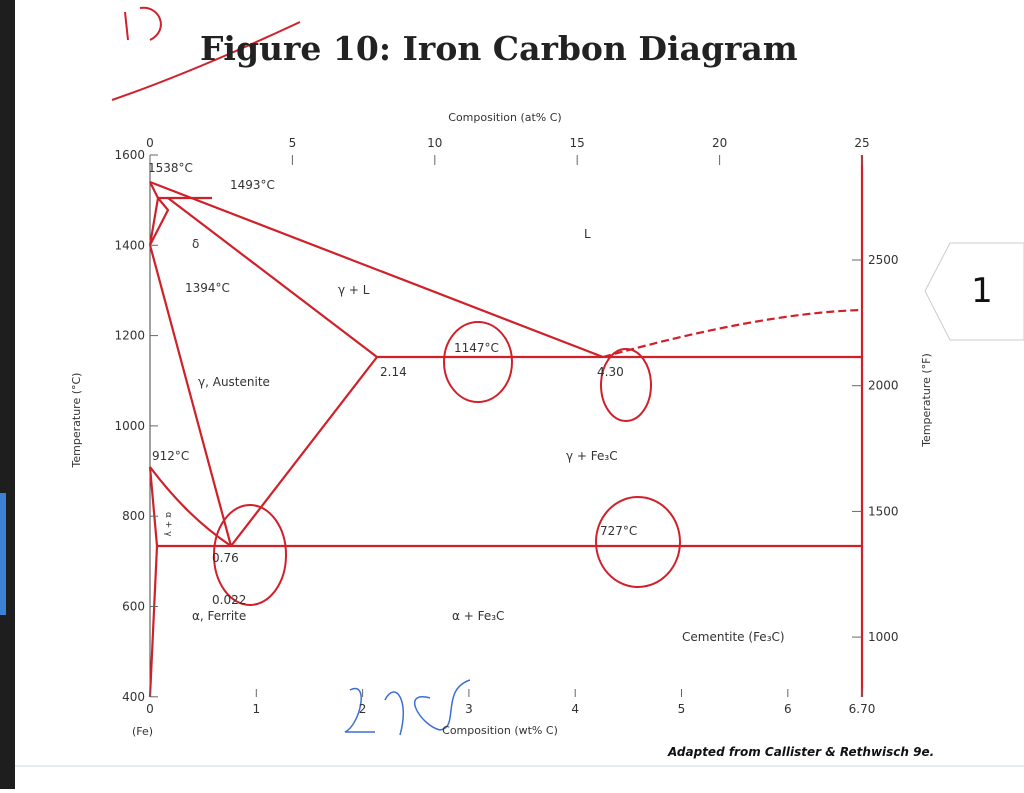 This screenshot has height=793, width=1024. What do you see at coordinates (469, 709) in the screenshot?
I see `tick-label: 3` at bounding box center [469, 709].